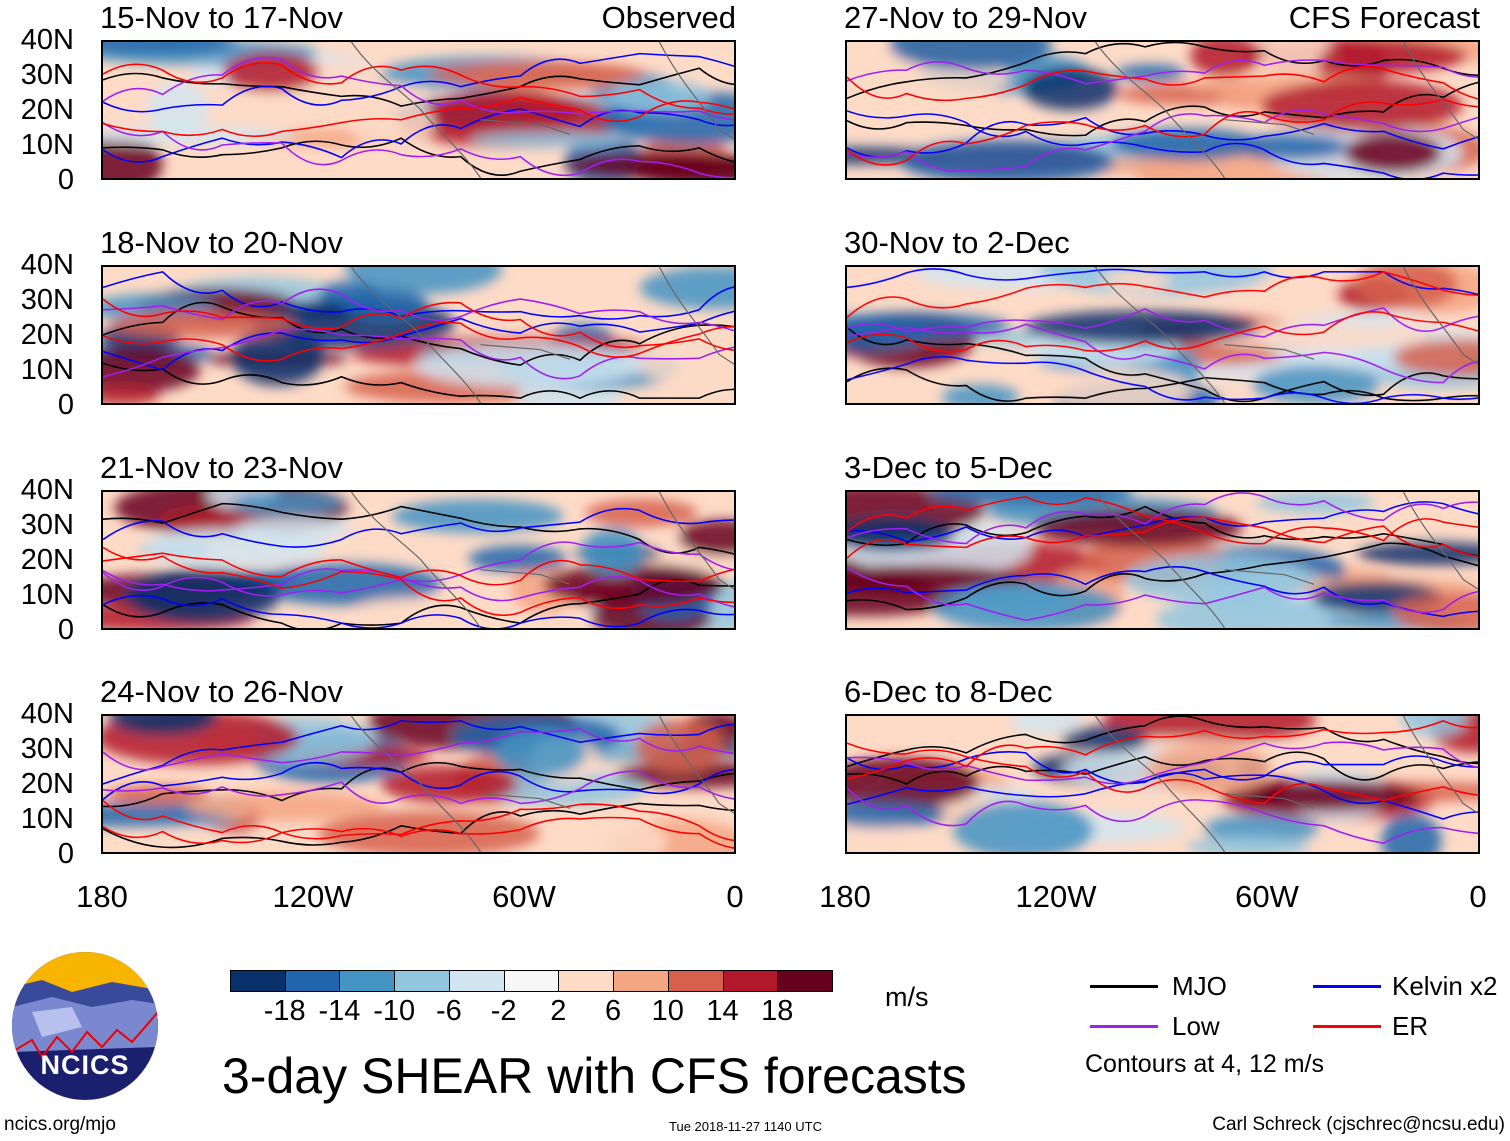  I want to click on contour-note: Contours at 4, 12 m/s, so click(1205, 1064).